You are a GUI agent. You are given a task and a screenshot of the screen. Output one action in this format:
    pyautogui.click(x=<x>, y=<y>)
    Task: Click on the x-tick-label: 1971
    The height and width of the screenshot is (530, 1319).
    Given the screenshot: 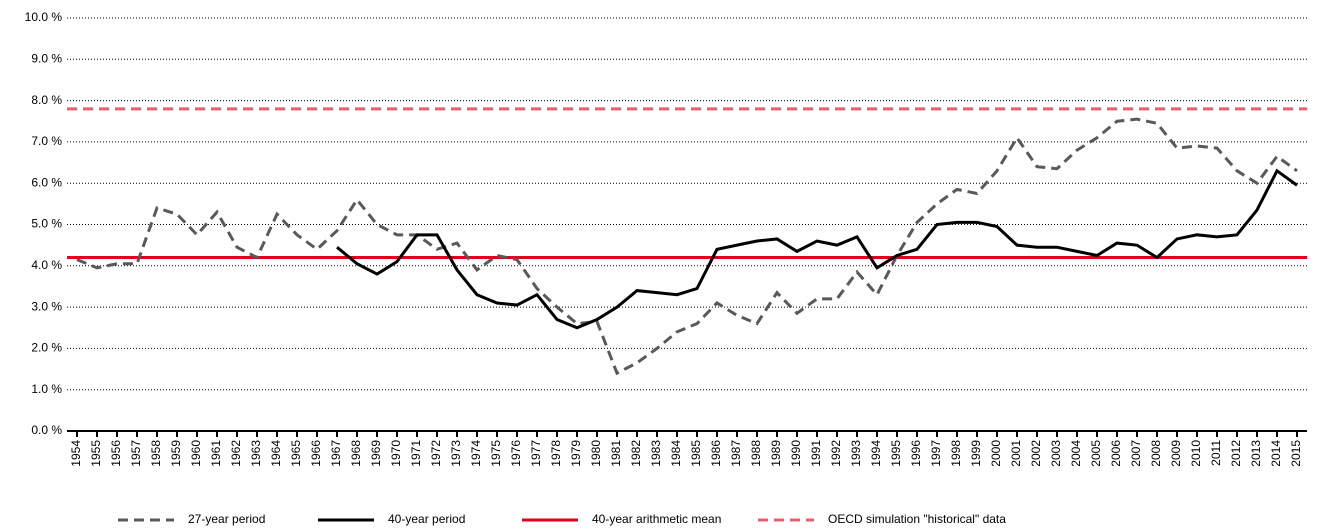 What is the action you would take?
    pyautogui.click(x=416, y=453)
    